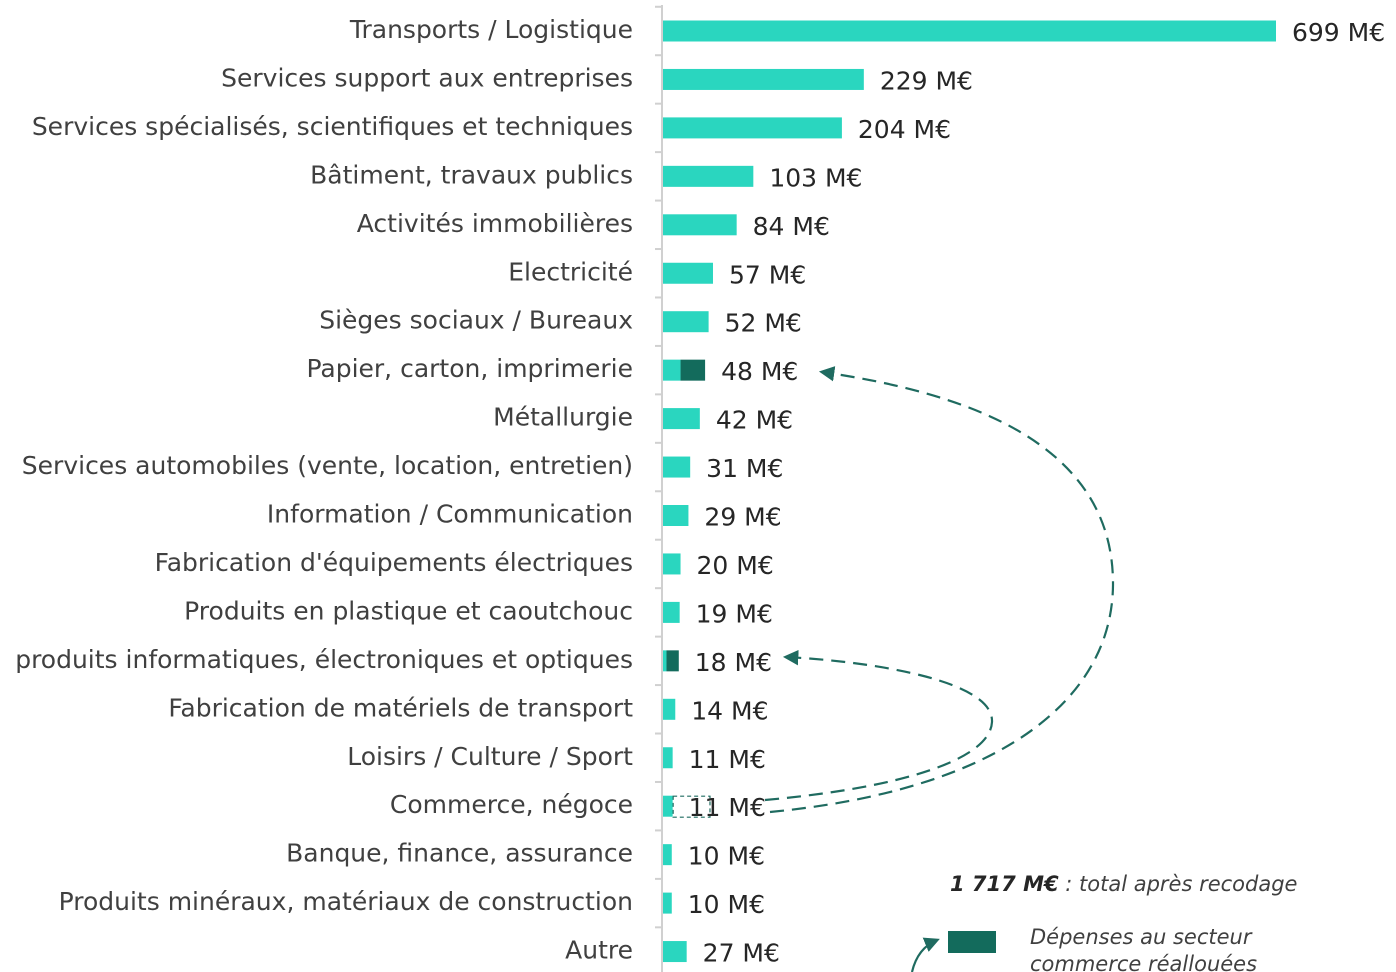  Describe the element at coordinates (511, 804) in the screenshot. I see `category-label: Commerce, négoce` at that location.